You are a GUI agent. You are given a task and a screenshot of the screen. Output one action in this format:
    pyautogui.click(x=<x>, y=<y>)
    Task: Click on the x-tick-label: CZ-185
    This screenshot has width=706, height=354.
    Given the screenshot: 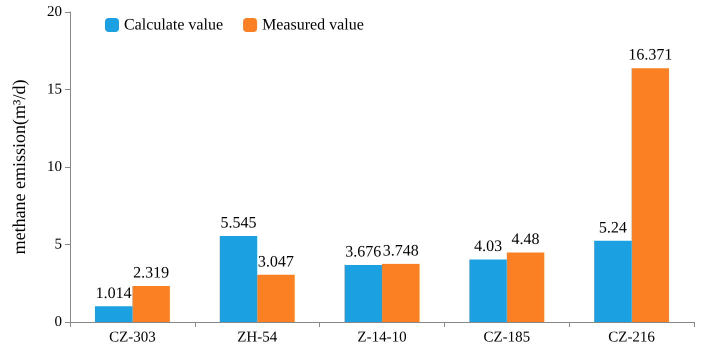 What is the action you would take?
    pyautogui.click(x=506, y=338)
    